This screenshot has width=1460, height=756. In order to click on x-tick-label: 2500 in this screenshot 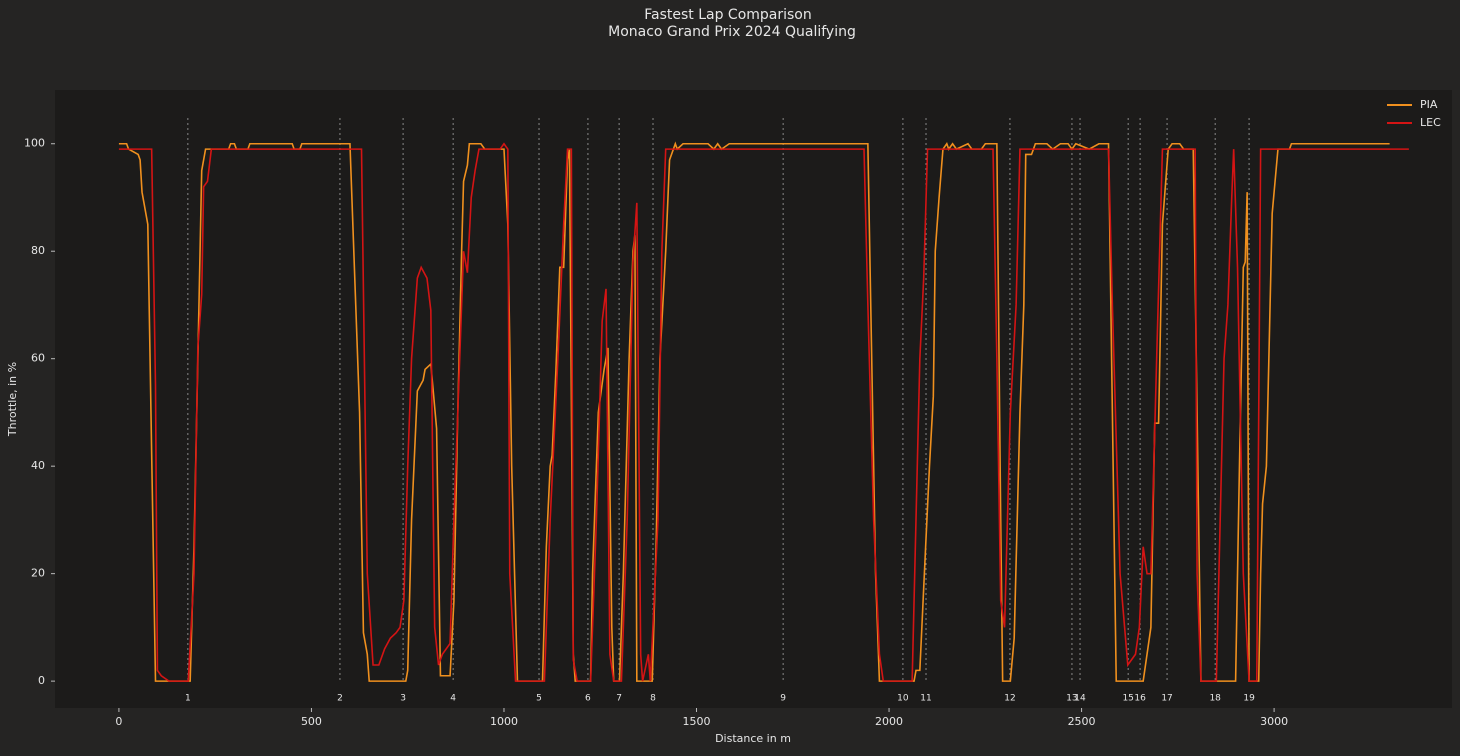, I will do `click(1082, 721)`.